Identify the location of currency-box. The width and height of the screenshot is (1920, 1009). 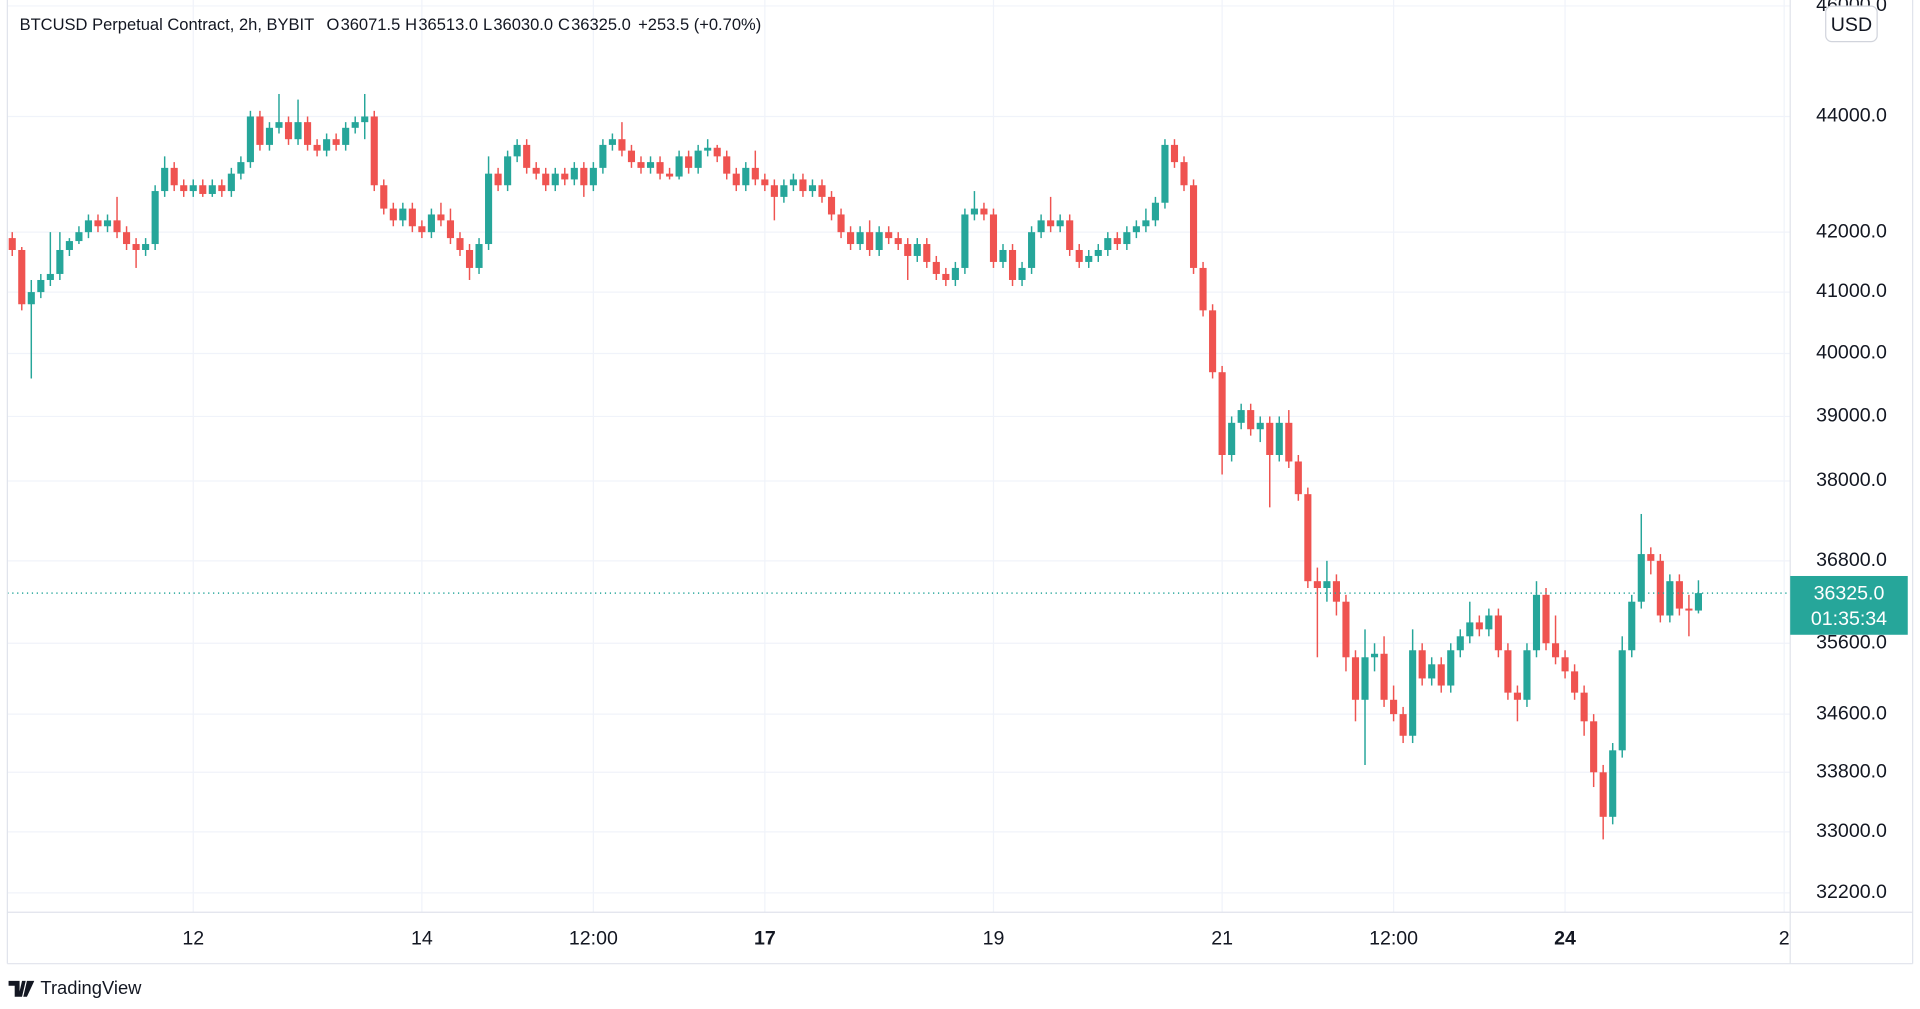
(1851, 24).